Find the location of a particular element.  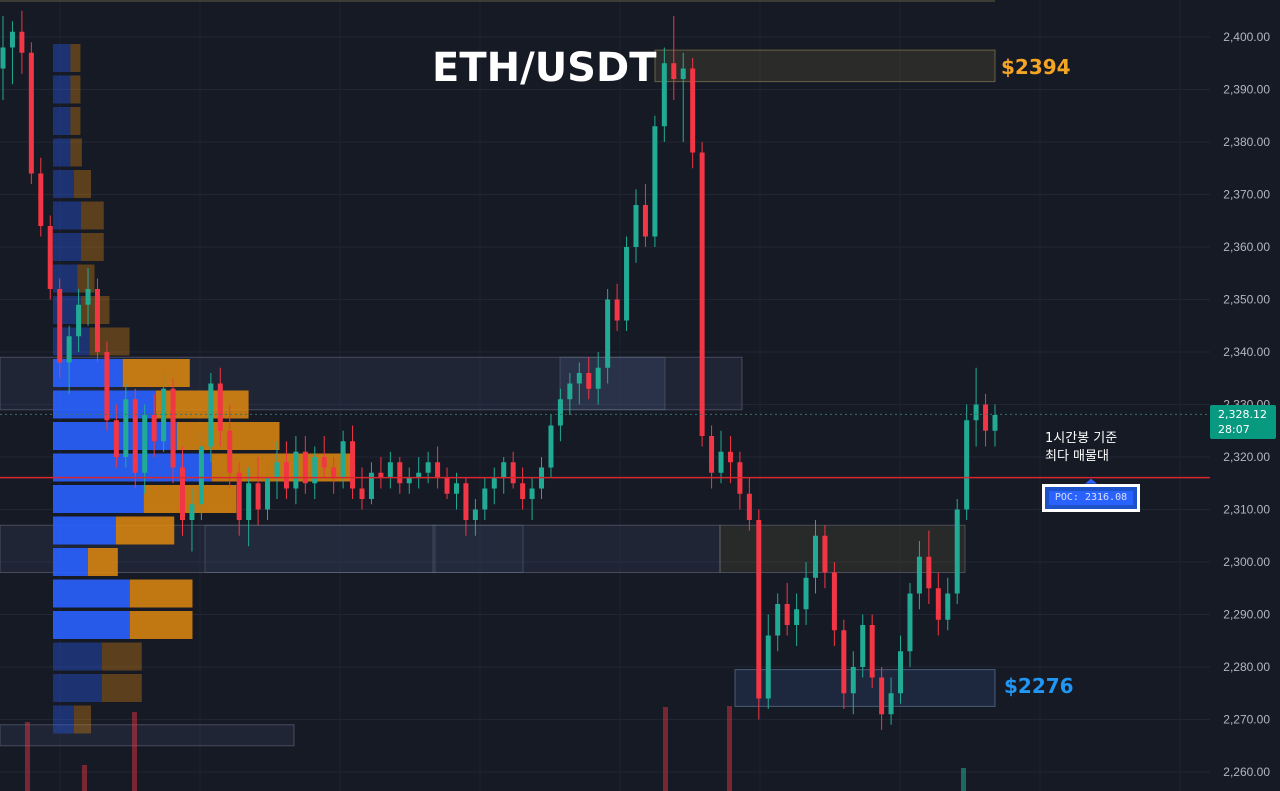

poc-label-box: POC: 2316.08 is located at coordinates (1091, 498).